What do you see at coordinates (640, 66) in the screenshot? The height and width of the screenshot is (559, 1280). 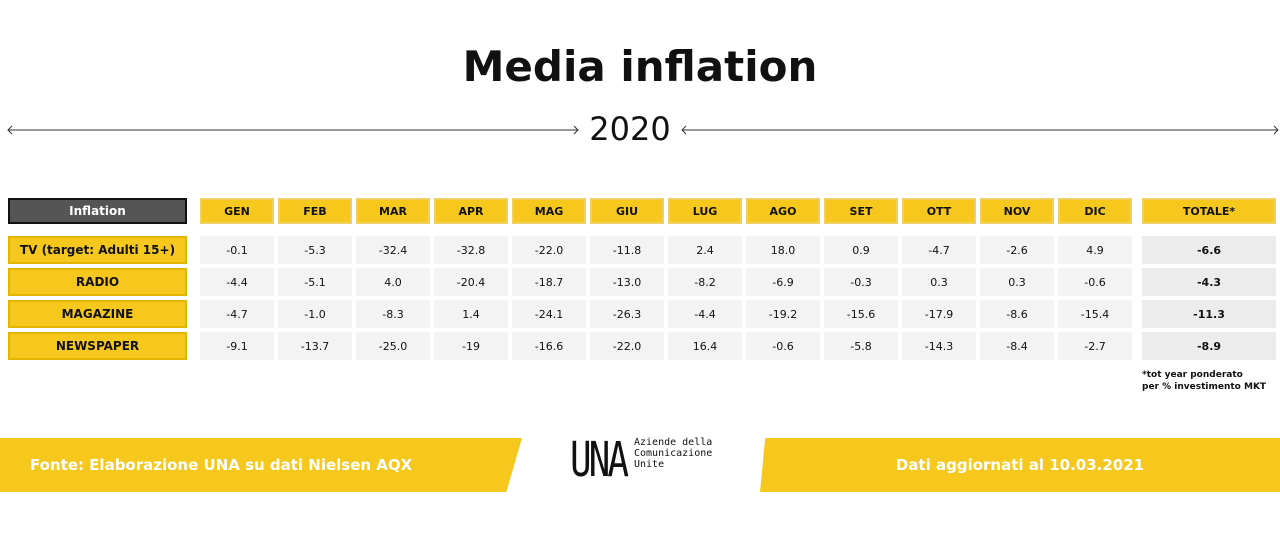 I see `title: Media inflation` at bounding box center [640, 66].